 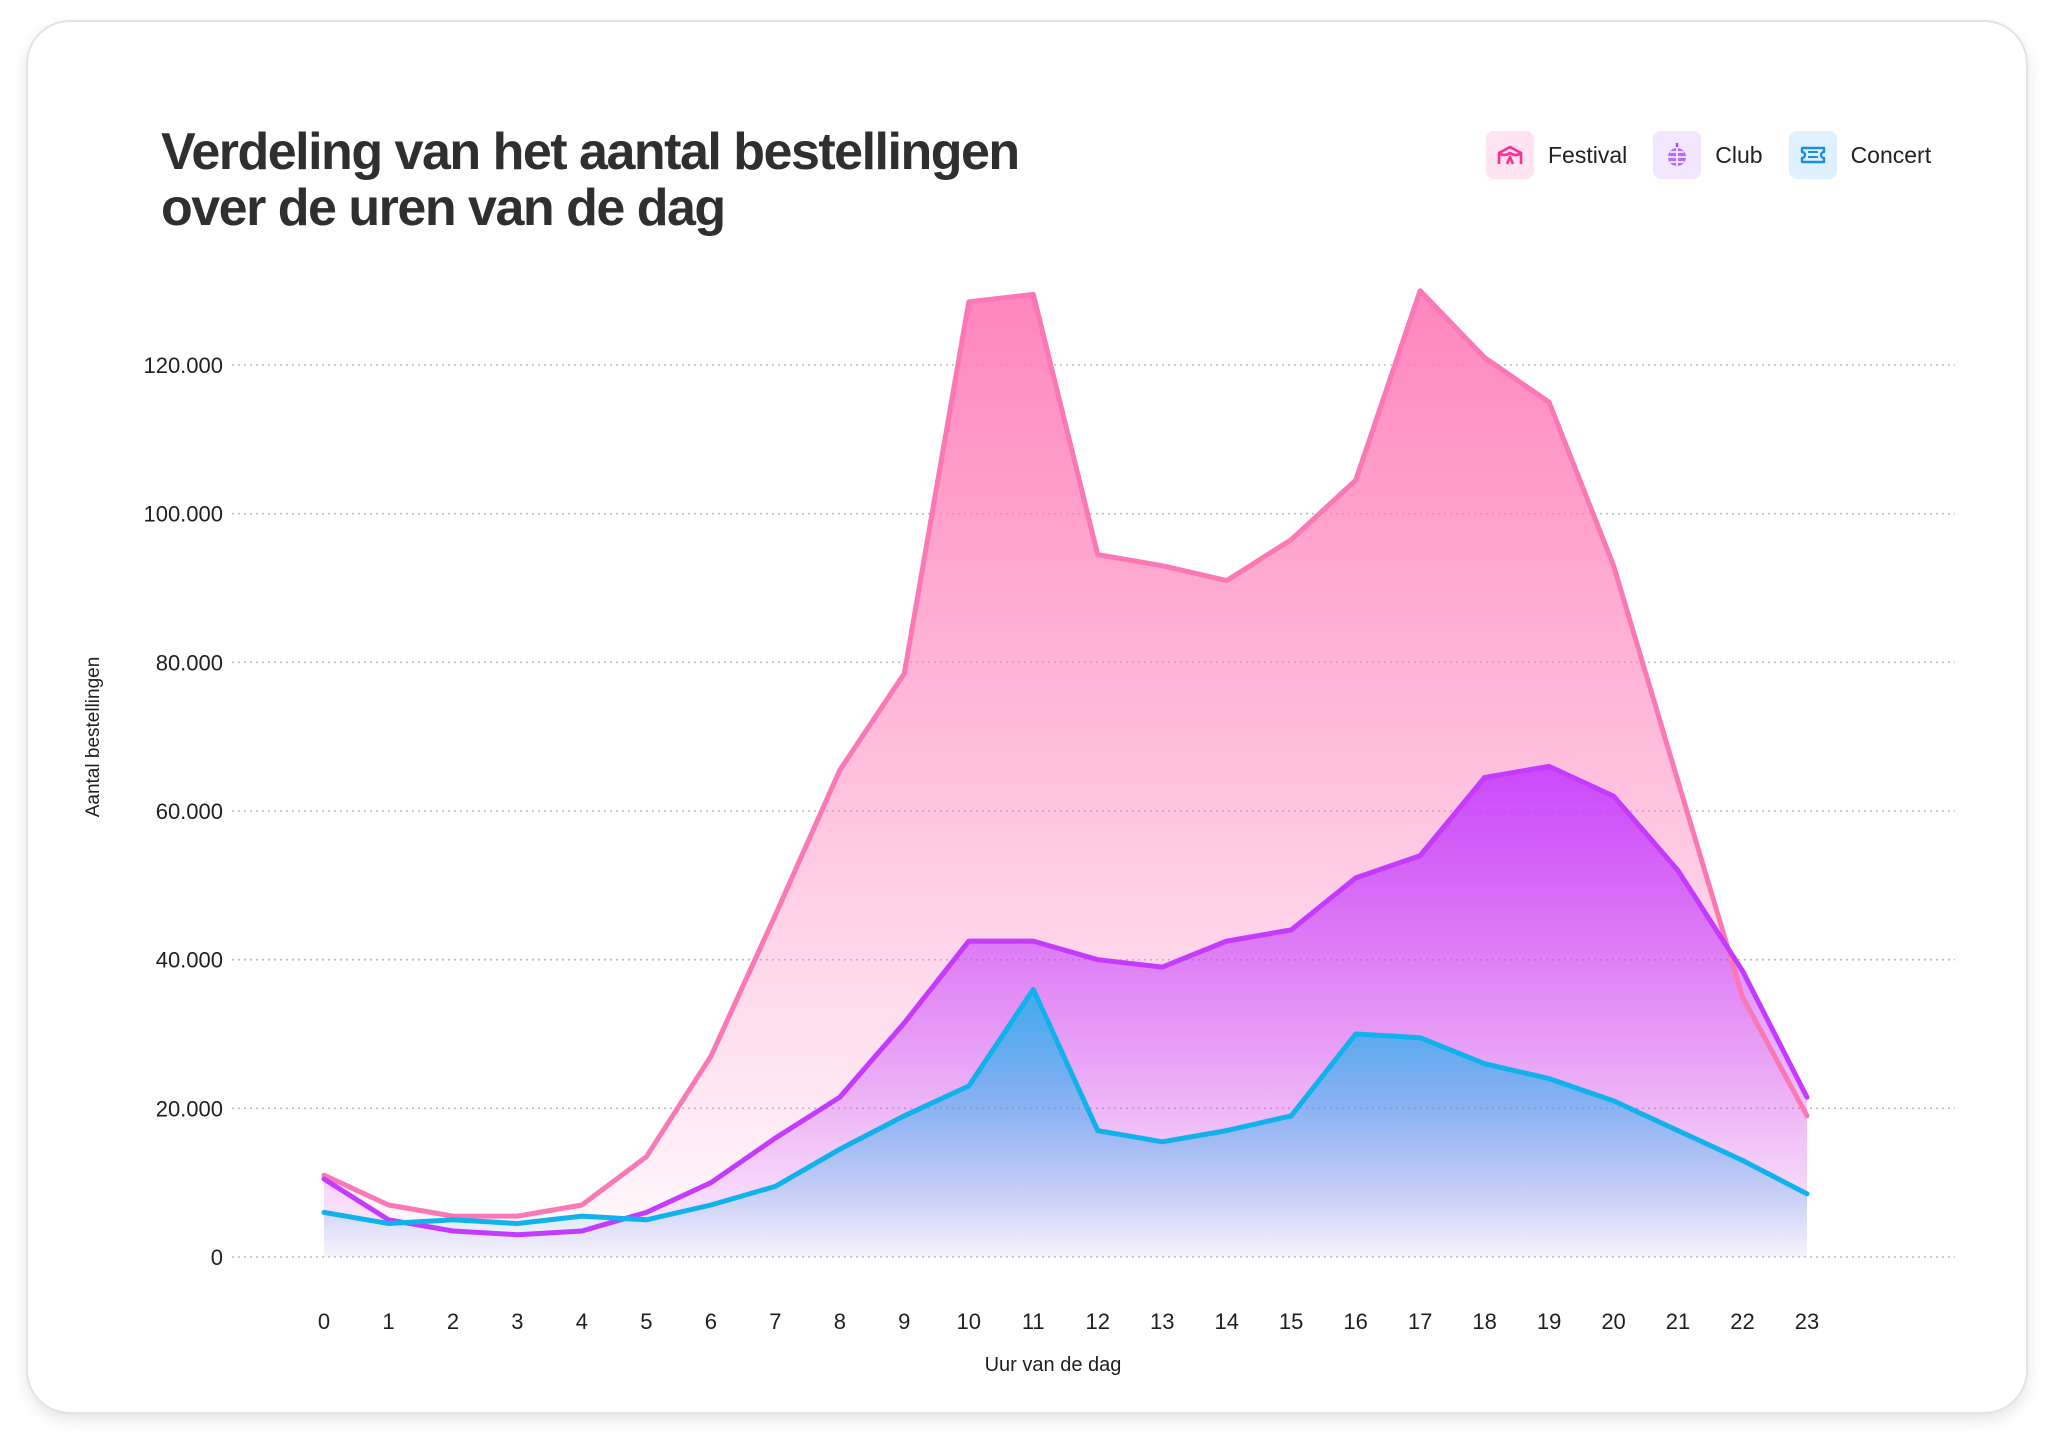 What do you see at coordinates (1162, 1321) in the screenshot?
I see `x-tick-label: 13` at bounding box center [1162, 1321].